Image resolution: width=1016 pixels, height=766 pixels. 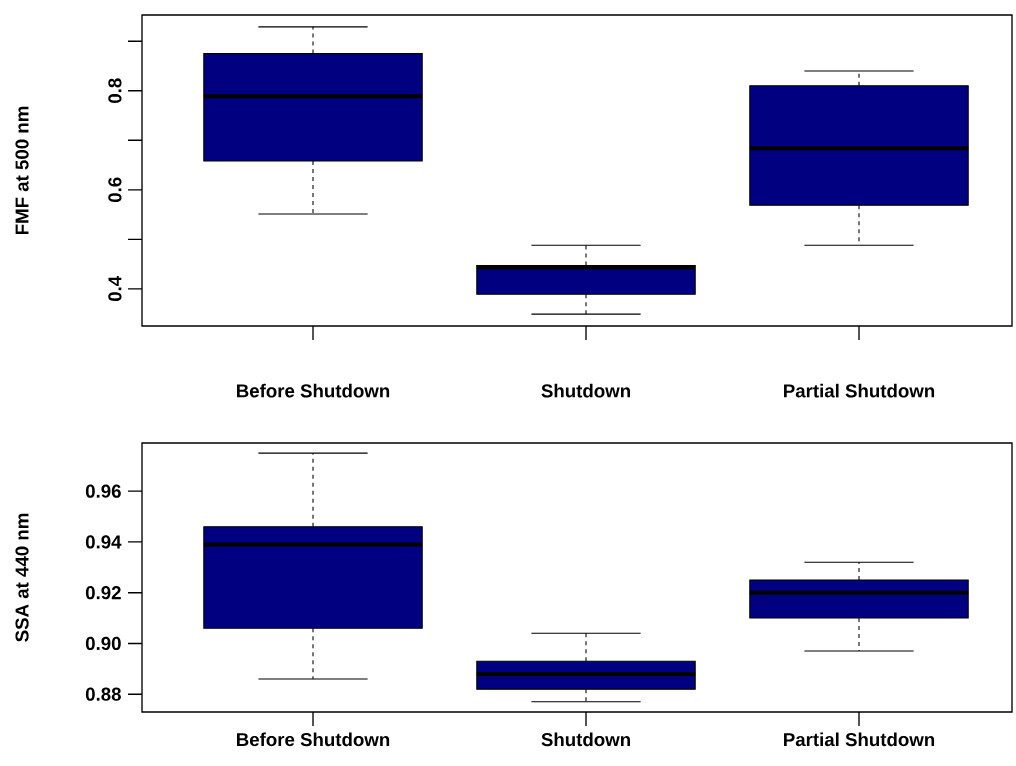 What do you see at coordinates (103, 694) in the screenshot?
I see `y-tick-label: 0.88` at bounding box center [103, 694].